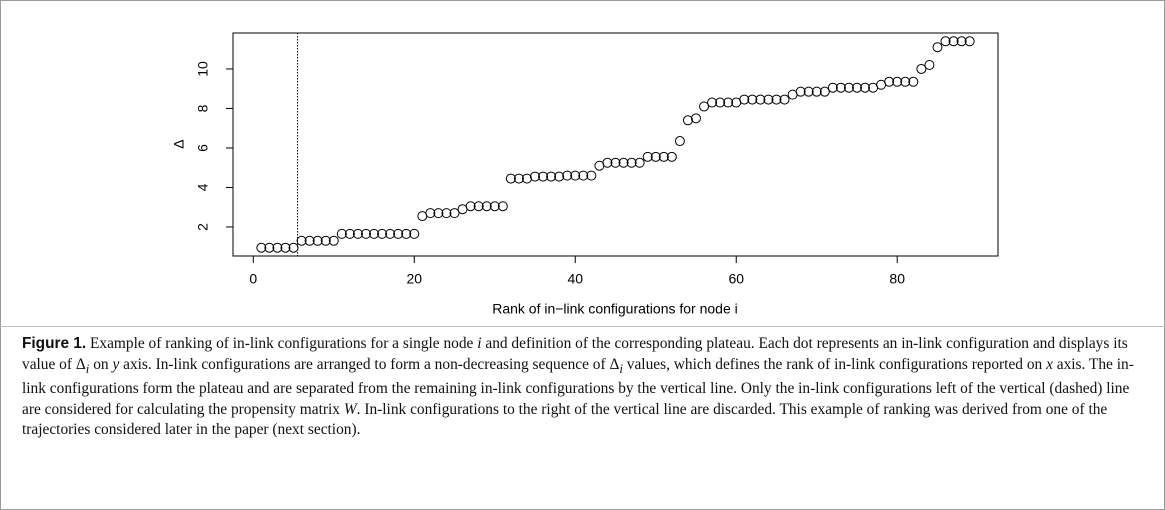 This screenshot has height=510, width=1165. Describe the element at coordinates (414, 279) in the screenshot. I see `x-tick-label: 20` at that location.